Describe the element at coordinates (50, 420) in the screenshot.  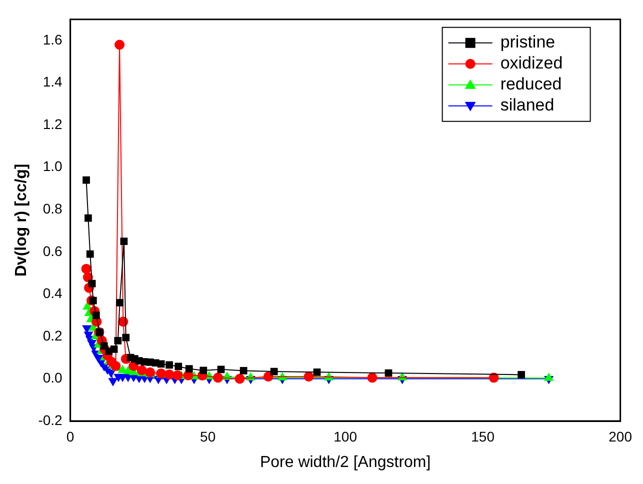
I see `y-tick-label: -0.2` at that location.